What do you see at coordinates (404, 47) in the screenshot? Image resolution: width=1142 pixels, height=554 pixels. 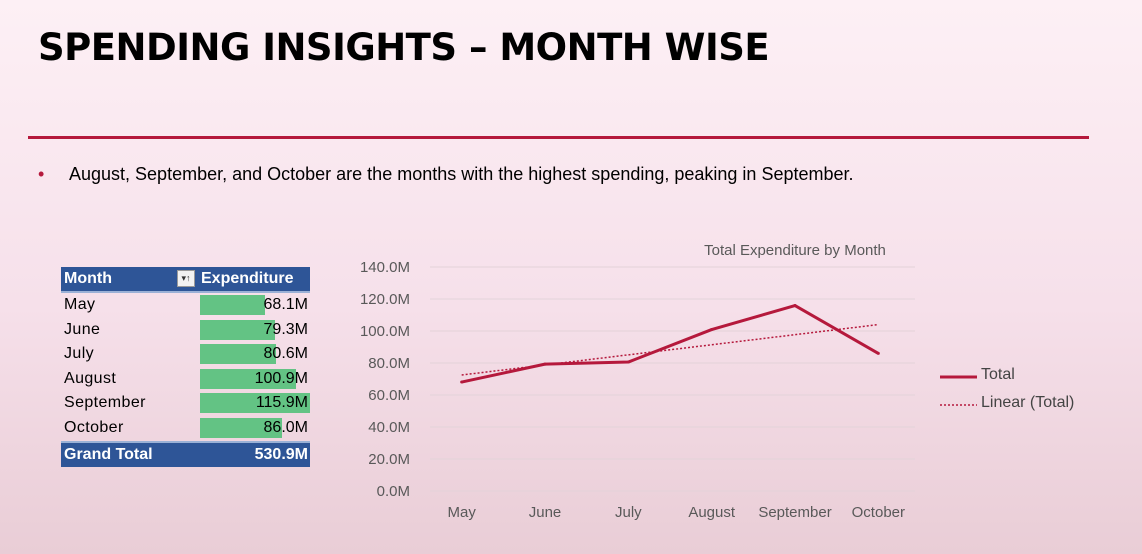 I see `slide-title: SPENDING INSIGHTS – MONTH WISE` at bounding box center [404, 47].